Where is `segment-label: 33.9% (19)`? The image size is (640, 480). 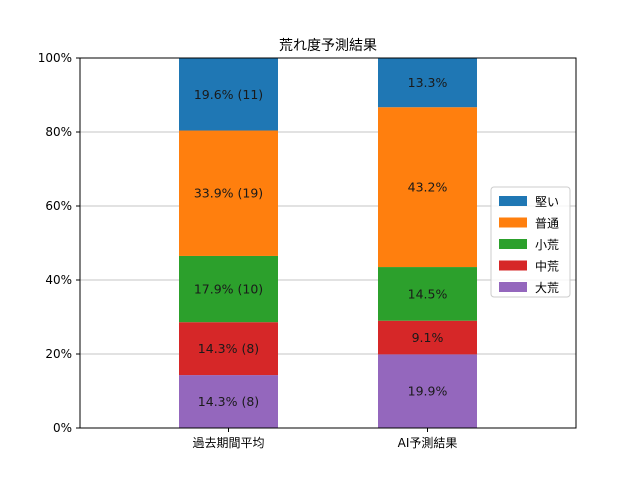
segment-label: 33.9% (19) is located at coordinates (228, 193).